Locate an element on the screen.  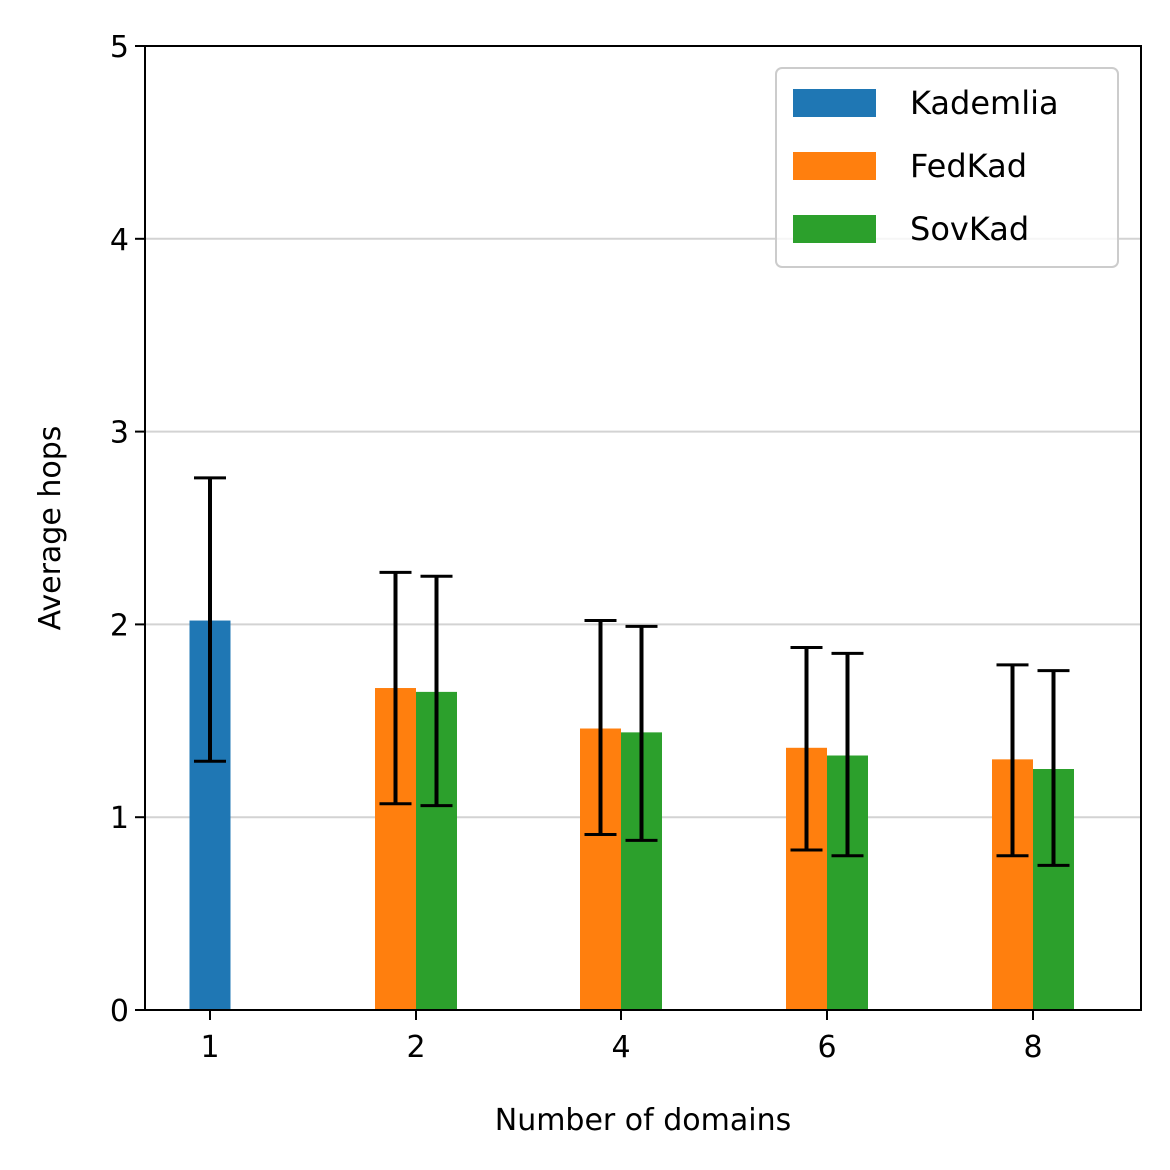
legend-swatch-fedkad is located at coordinates (834, 166).